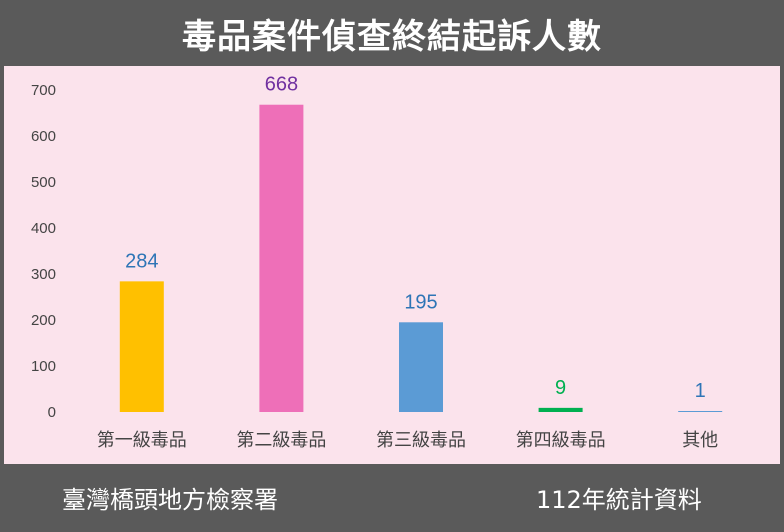 This screenshot has width=784, height=532. Describe the element at coordinates (392, 36) in the screenshot. I see `chart-title: 毒品案件偵查終結起訴人數` at that location.